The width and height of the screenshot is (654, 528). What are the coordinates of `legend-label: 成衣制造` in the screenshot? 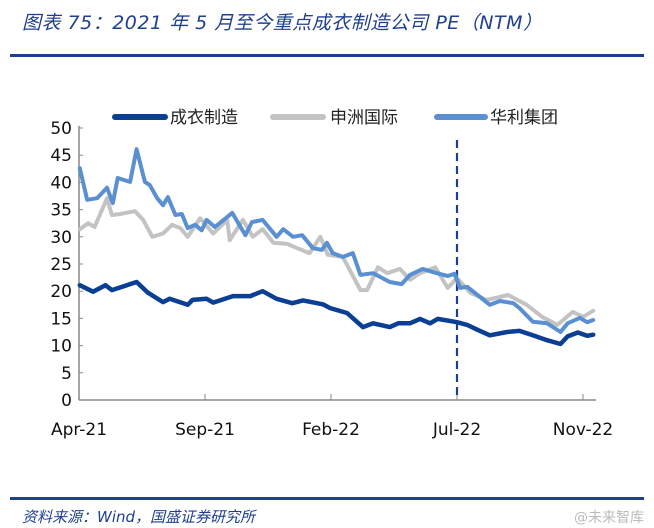 It's located at (204, 118).